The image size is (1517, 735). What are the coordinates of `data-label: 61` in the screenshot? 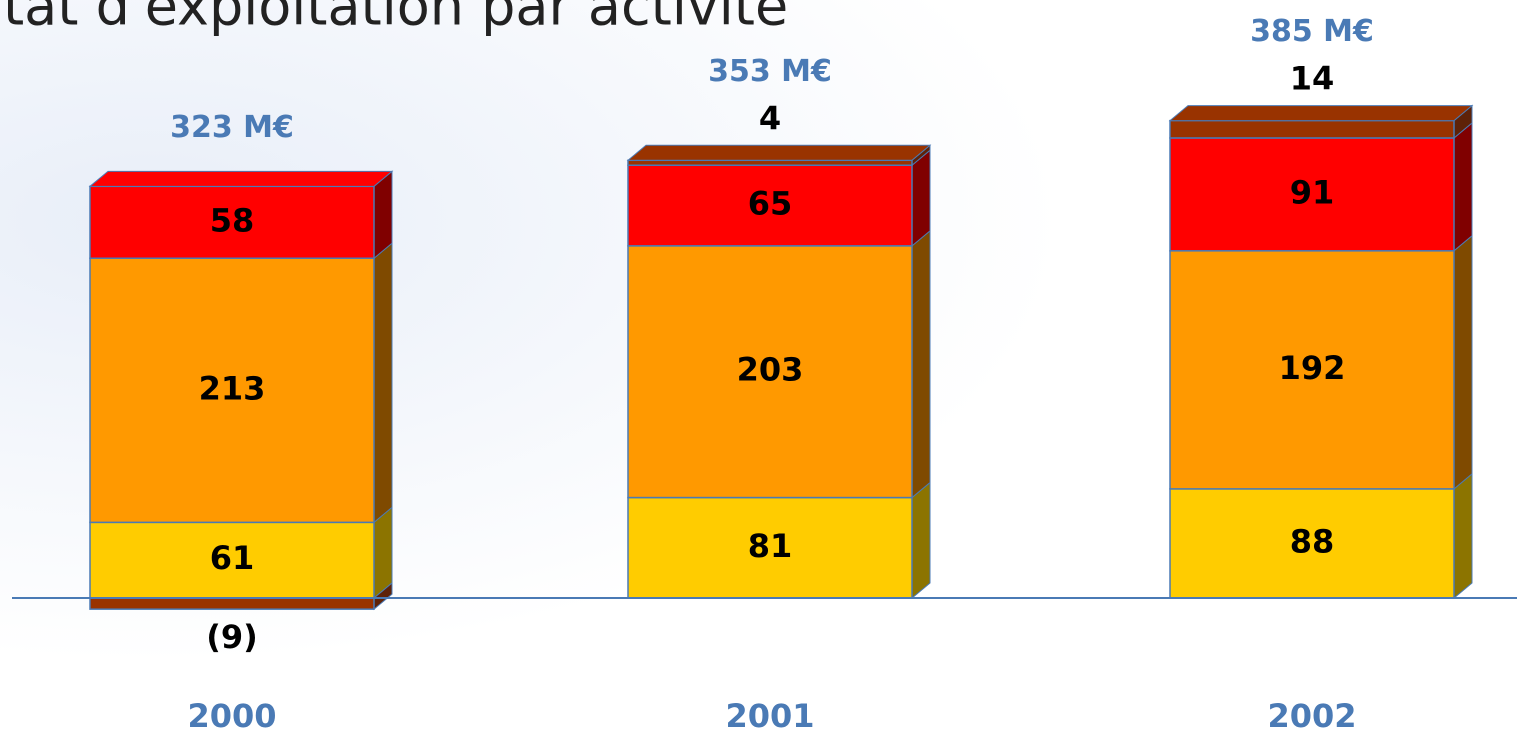 It's located at (232, 558).